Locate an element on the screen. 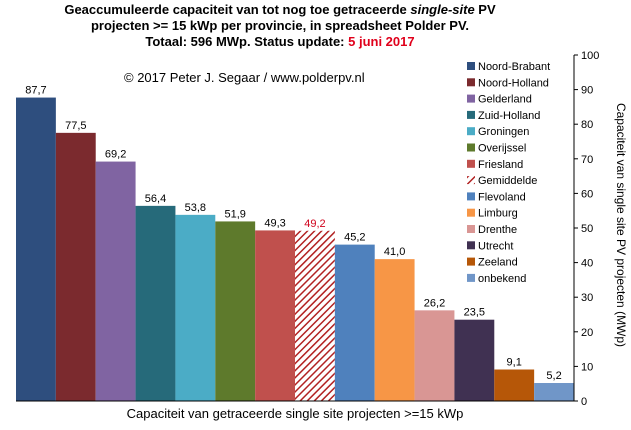 Image resolution: width=631 pixels, height=430 pixels. legend-swatch-gemiddelde is located at coordinates (471, 180).